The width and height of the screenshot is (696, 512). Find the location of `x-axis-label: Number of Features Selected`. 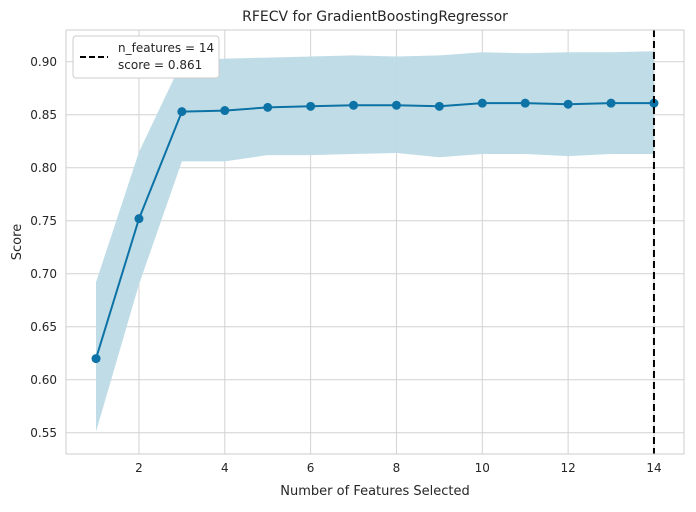

x-axis-label: Number of Features Selected is located at coordinates (374, 491).